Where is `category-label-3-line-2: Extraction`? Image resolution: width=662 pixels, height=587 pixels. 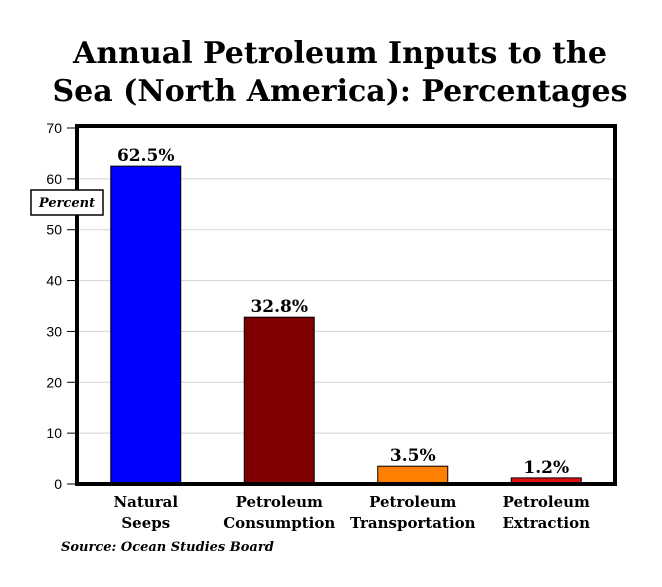 category-label-3-line-2: Extraction is located at coordinates (546, 523).